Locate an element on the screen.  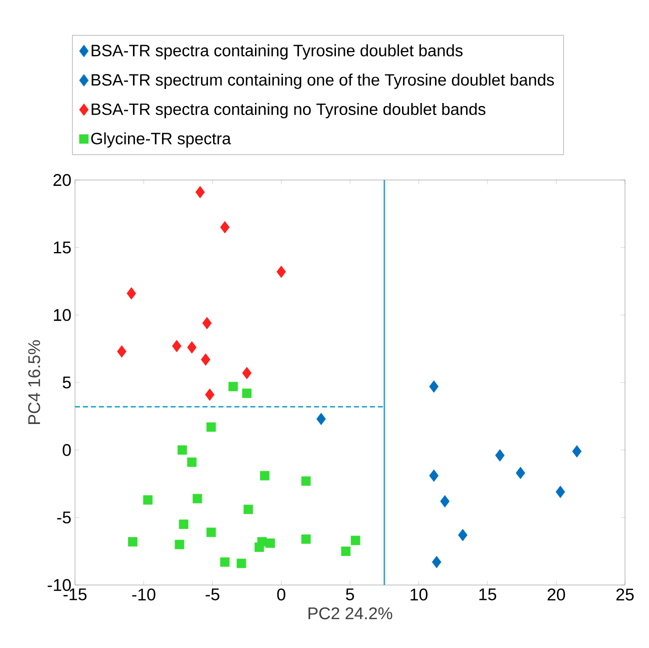
y-tick-label: 10 is located at coordinates (62, 315).